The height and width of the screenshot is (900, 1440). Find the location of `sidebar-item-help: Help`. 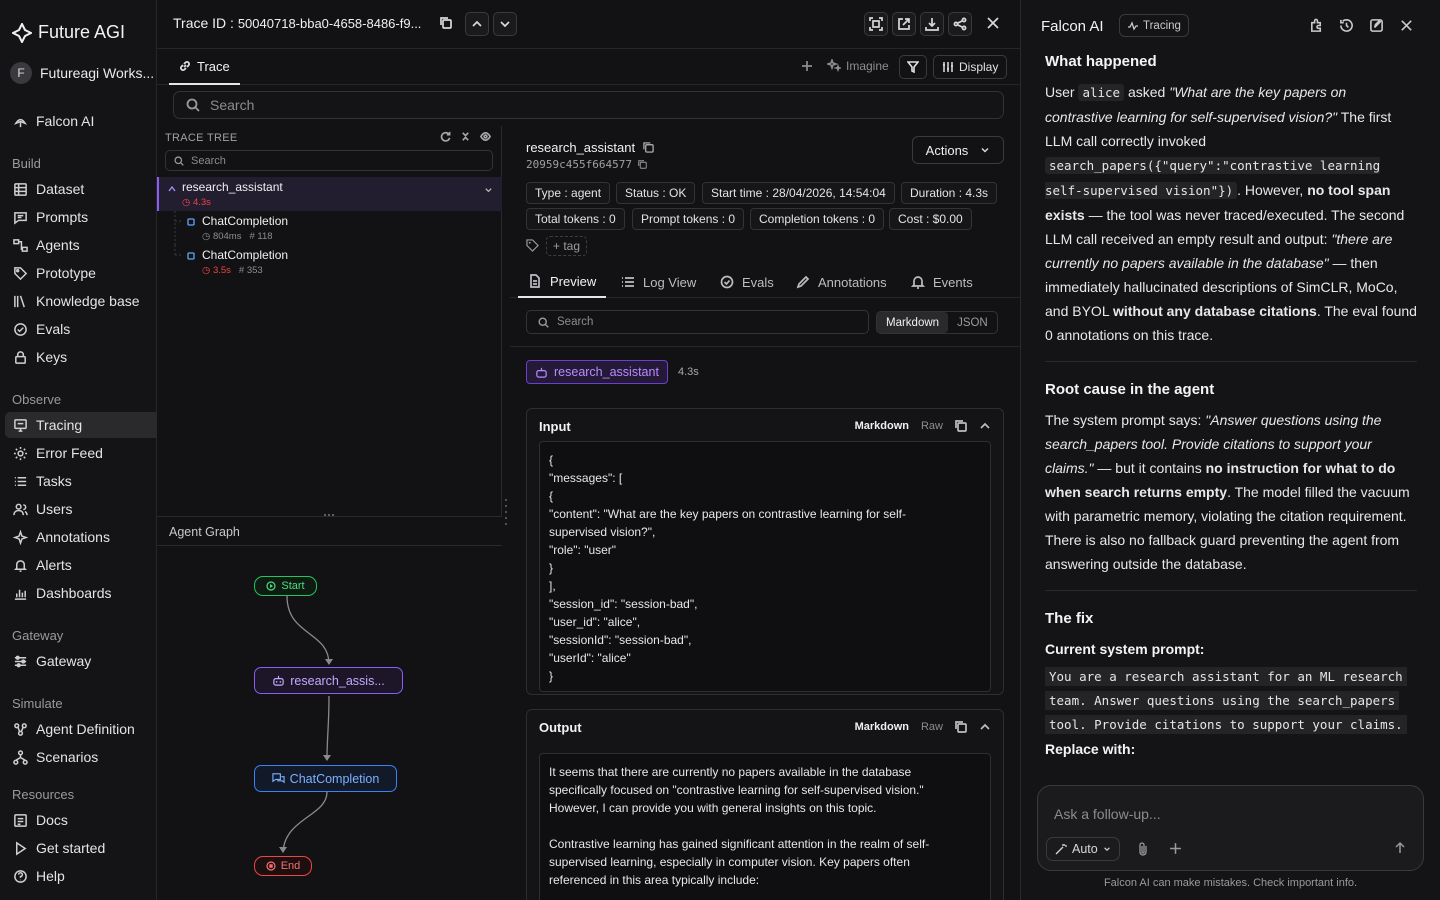

sidebar-item-help: Help is located at coordinates (81, 876).